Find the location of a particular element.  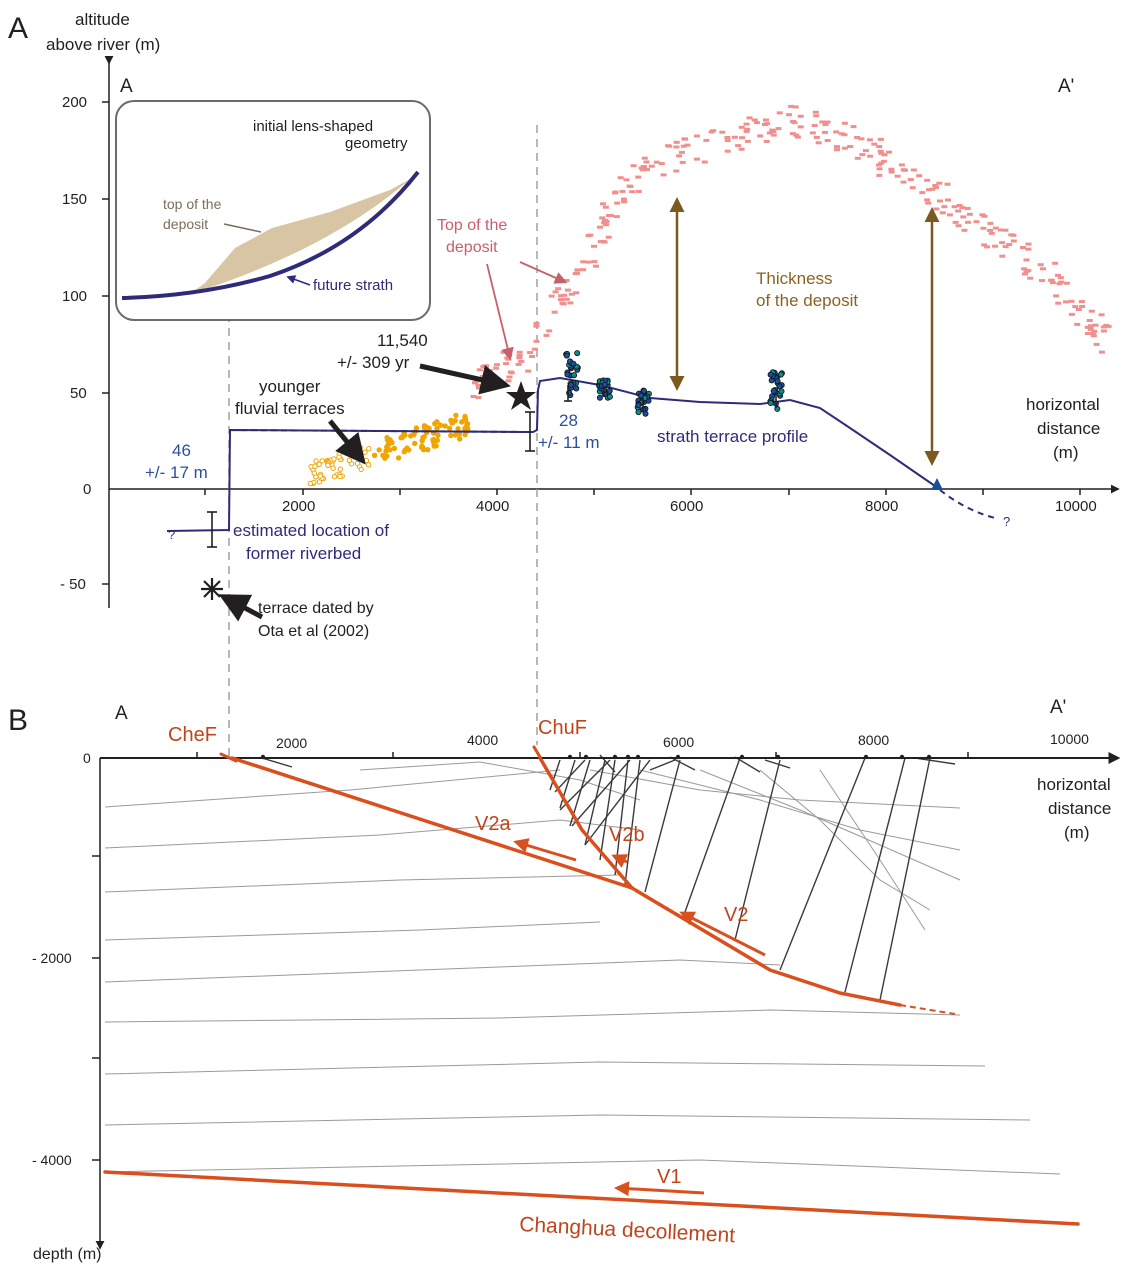

x-tick-label-2000: 2000 is located at coordinates (298, 506).